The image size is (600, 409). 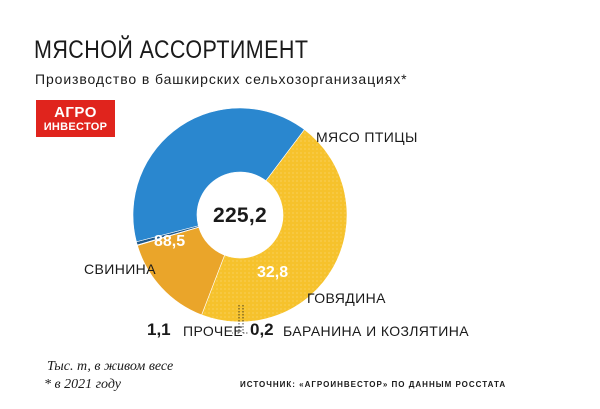 What do you see at coordinates (75, 112) in the screenshot?
I see `logo-line-1: АГРО` at bounding box center [75, 112].